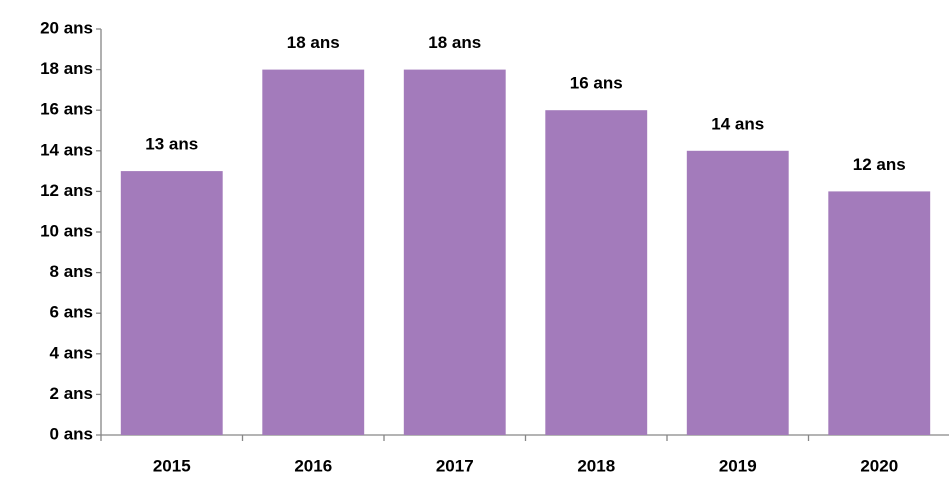  I want to click on data-label: 16 ans, so click(596, 83).